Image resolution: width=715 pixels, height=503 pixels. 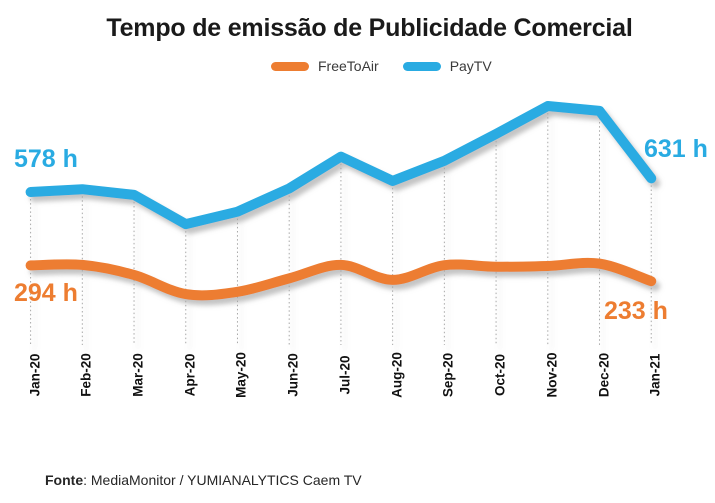 I want to click on x-axis-label: Jun-20, so click(x=293, y=375).